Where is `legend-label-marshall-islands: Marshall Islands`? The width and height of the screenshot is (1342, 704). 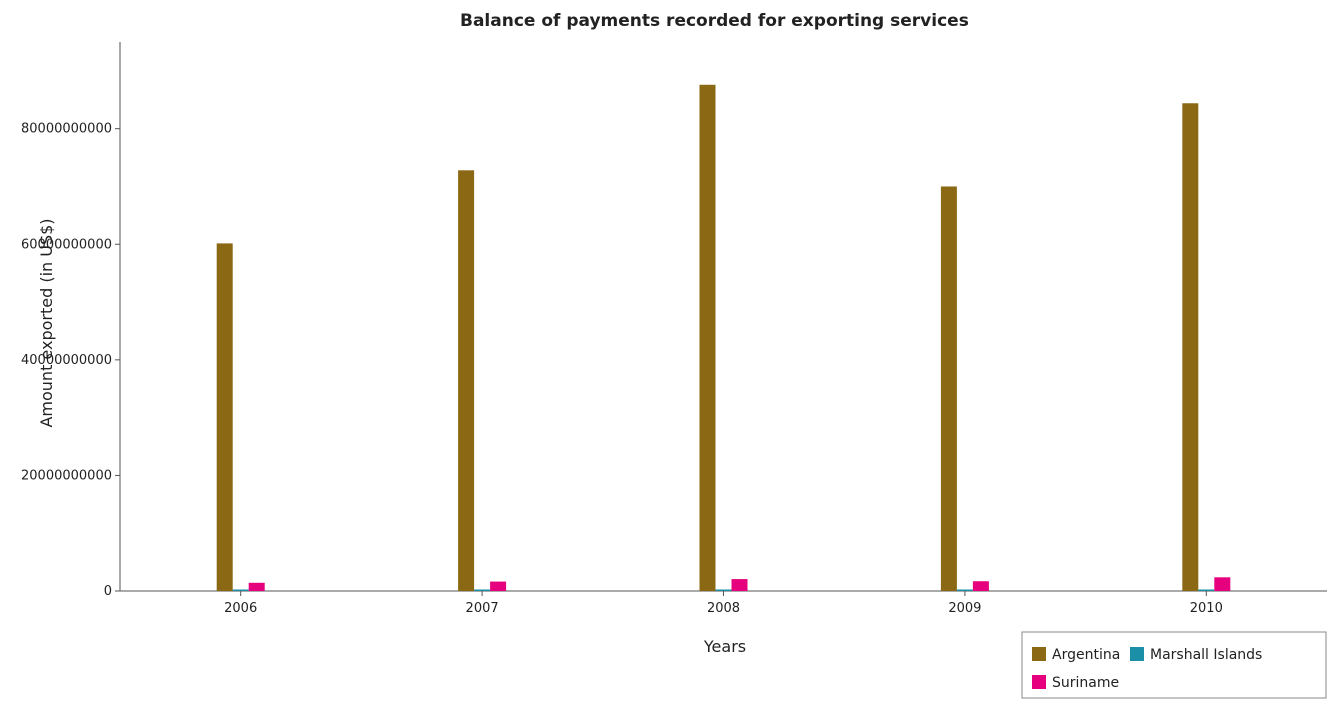
legend-label-marshall-islands: Marshall Islands is located at coordinates (1206, 655).